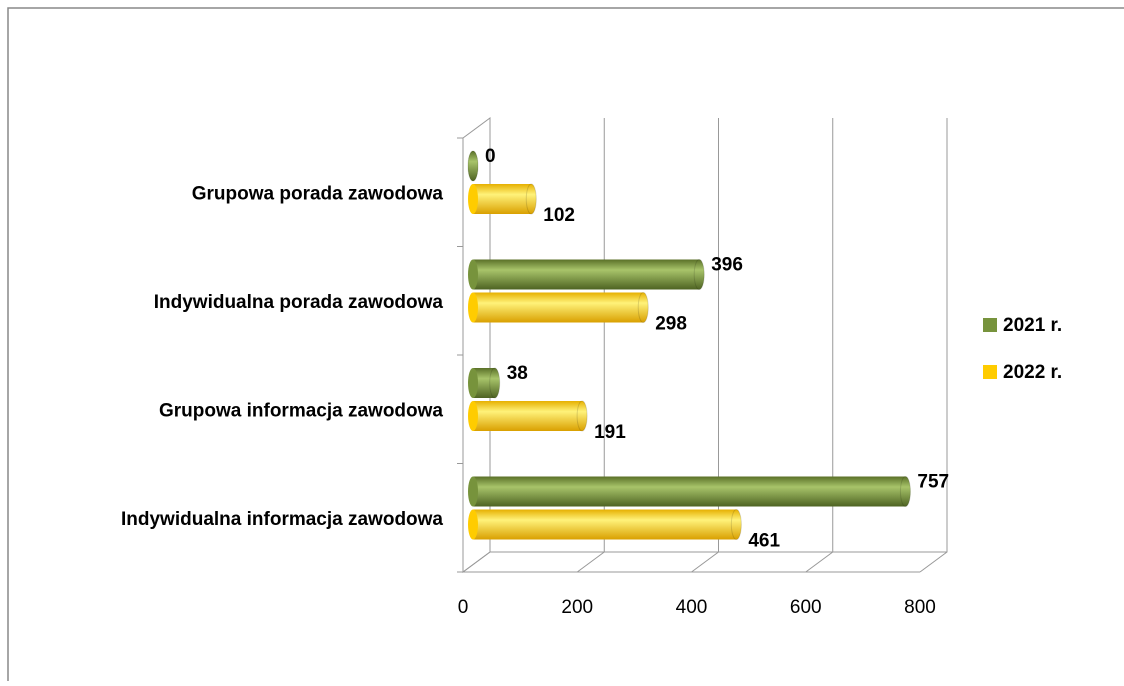  Describe the element at coordinates (727, 265) in the screenshot. I see `data-label: 396` at that location.